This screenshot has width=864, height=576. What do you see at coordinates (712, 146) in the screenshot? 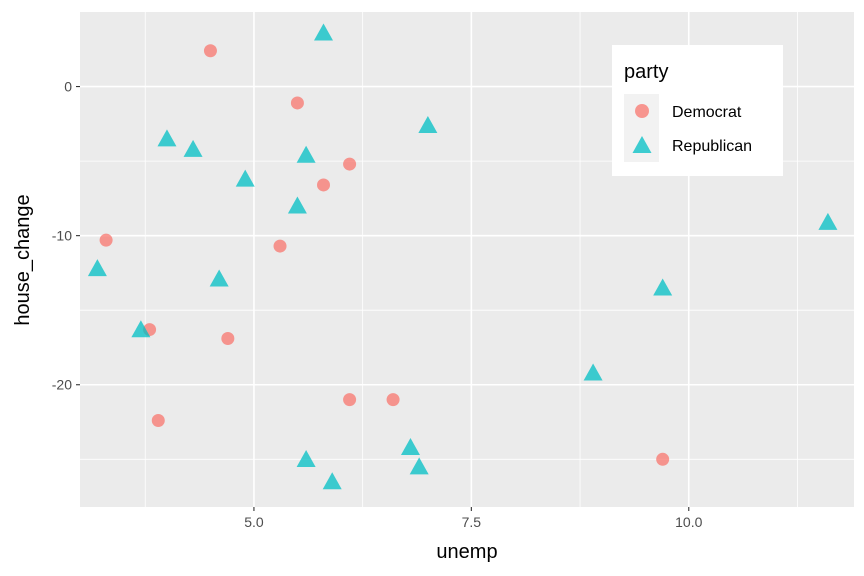
I see `legend-label-republican: Republican` at bounding box center [712, 146].